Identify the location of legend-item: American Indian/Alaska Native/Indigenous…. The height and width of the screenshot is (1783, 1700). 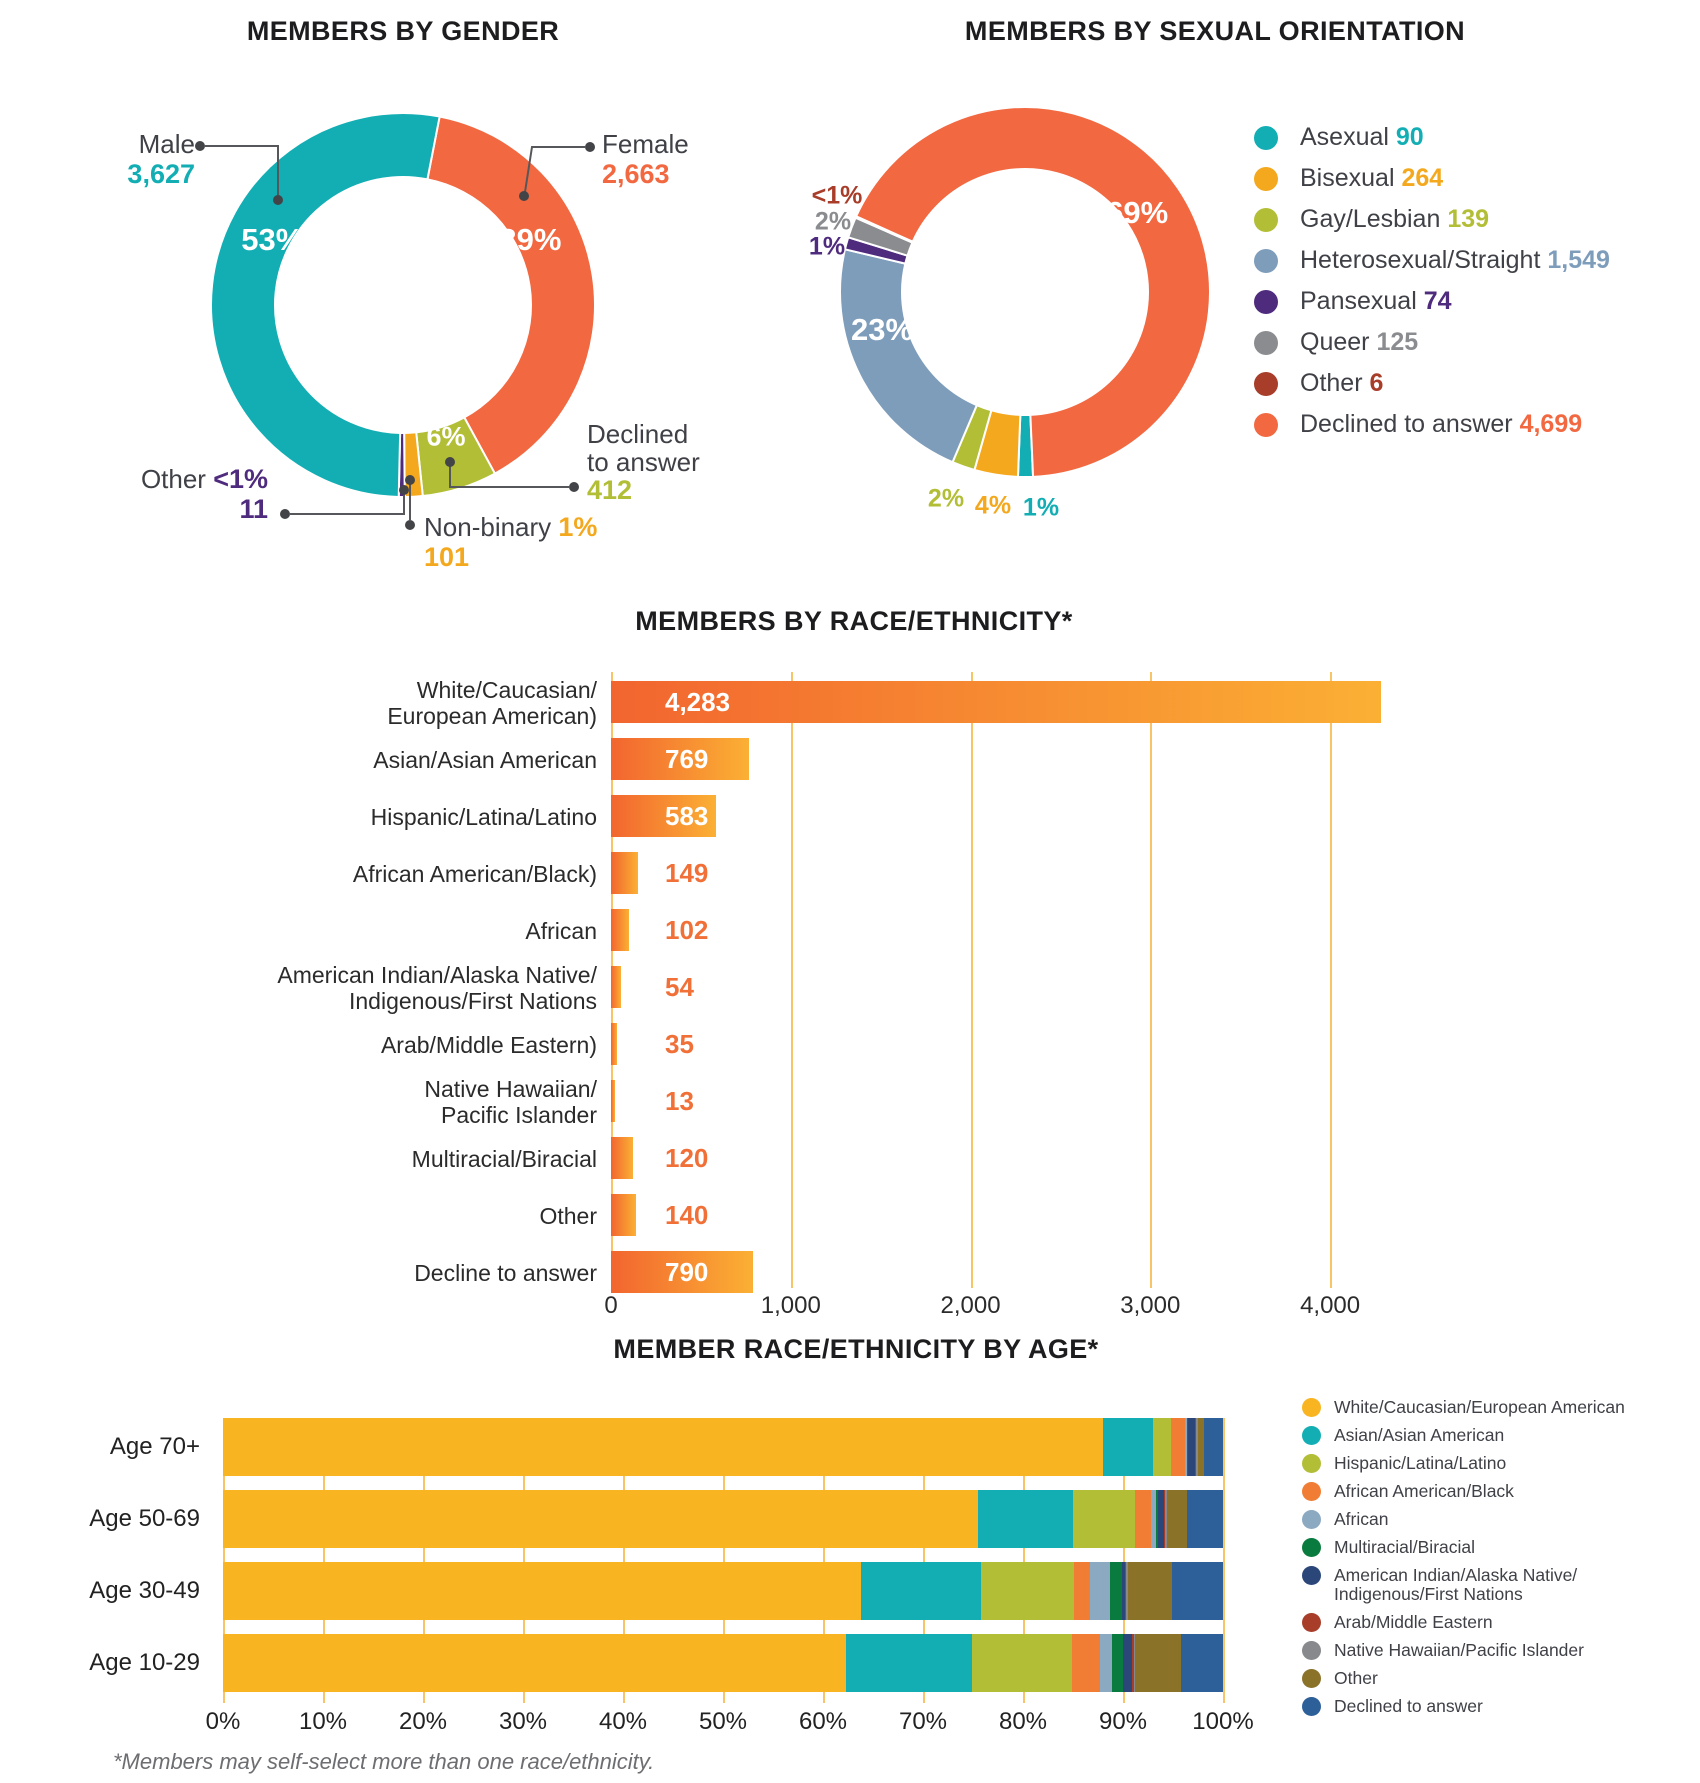
(1463, 1585).